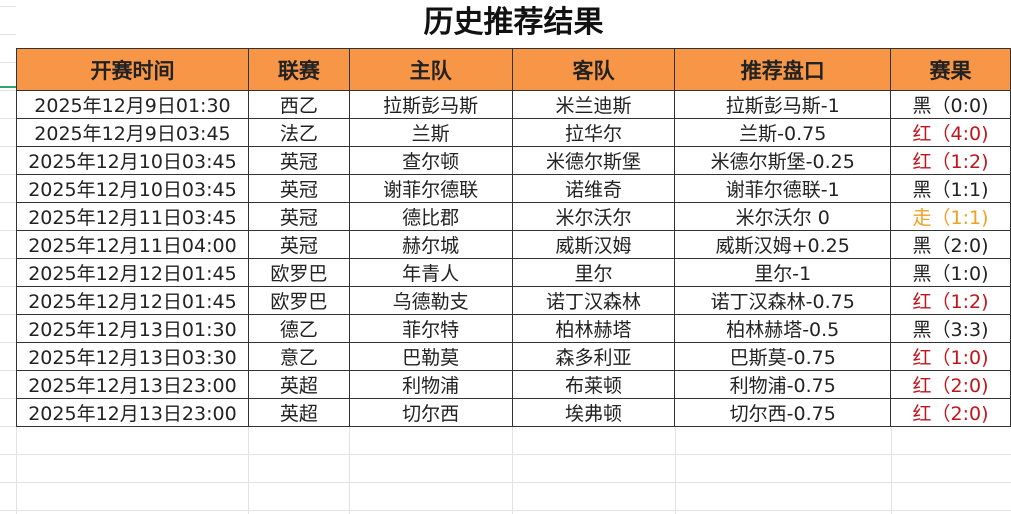 This screenshot has width=1011, height=514. Describe the element at coordinates (132, 104) in the screenshot. I see `time-cell: 2025年12月9日01:30` at that location.